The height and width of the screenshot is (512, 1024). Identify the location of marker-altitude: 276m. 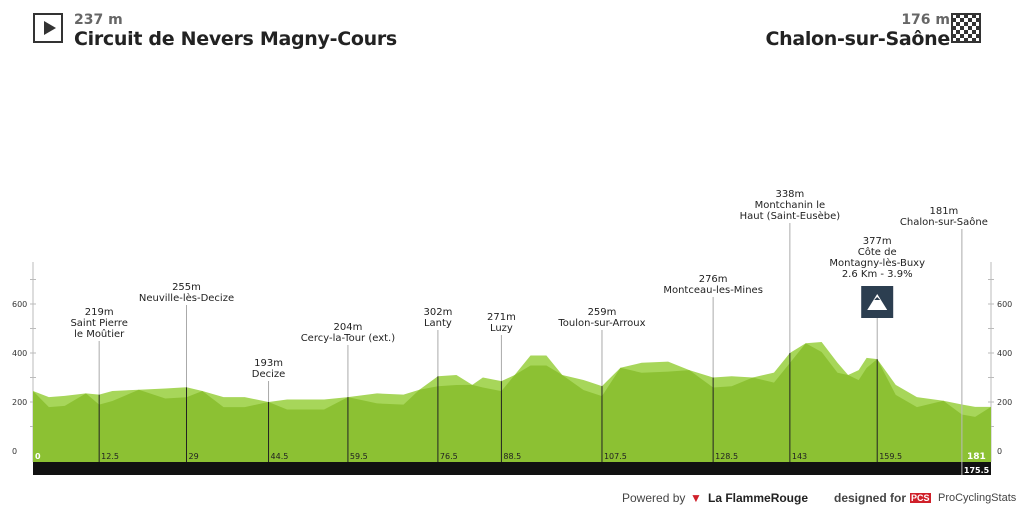
(713, 279).